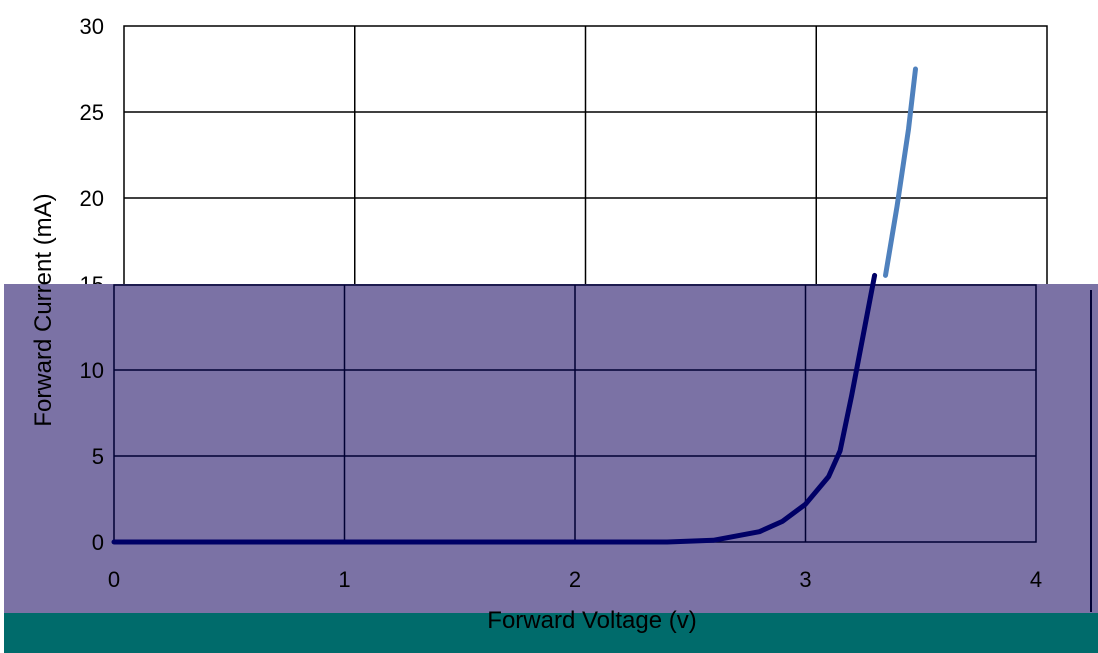 This screenshot has height=653, width=1098. I want to click on y-axis-label: Forward Current (mA), so click(43, 309).